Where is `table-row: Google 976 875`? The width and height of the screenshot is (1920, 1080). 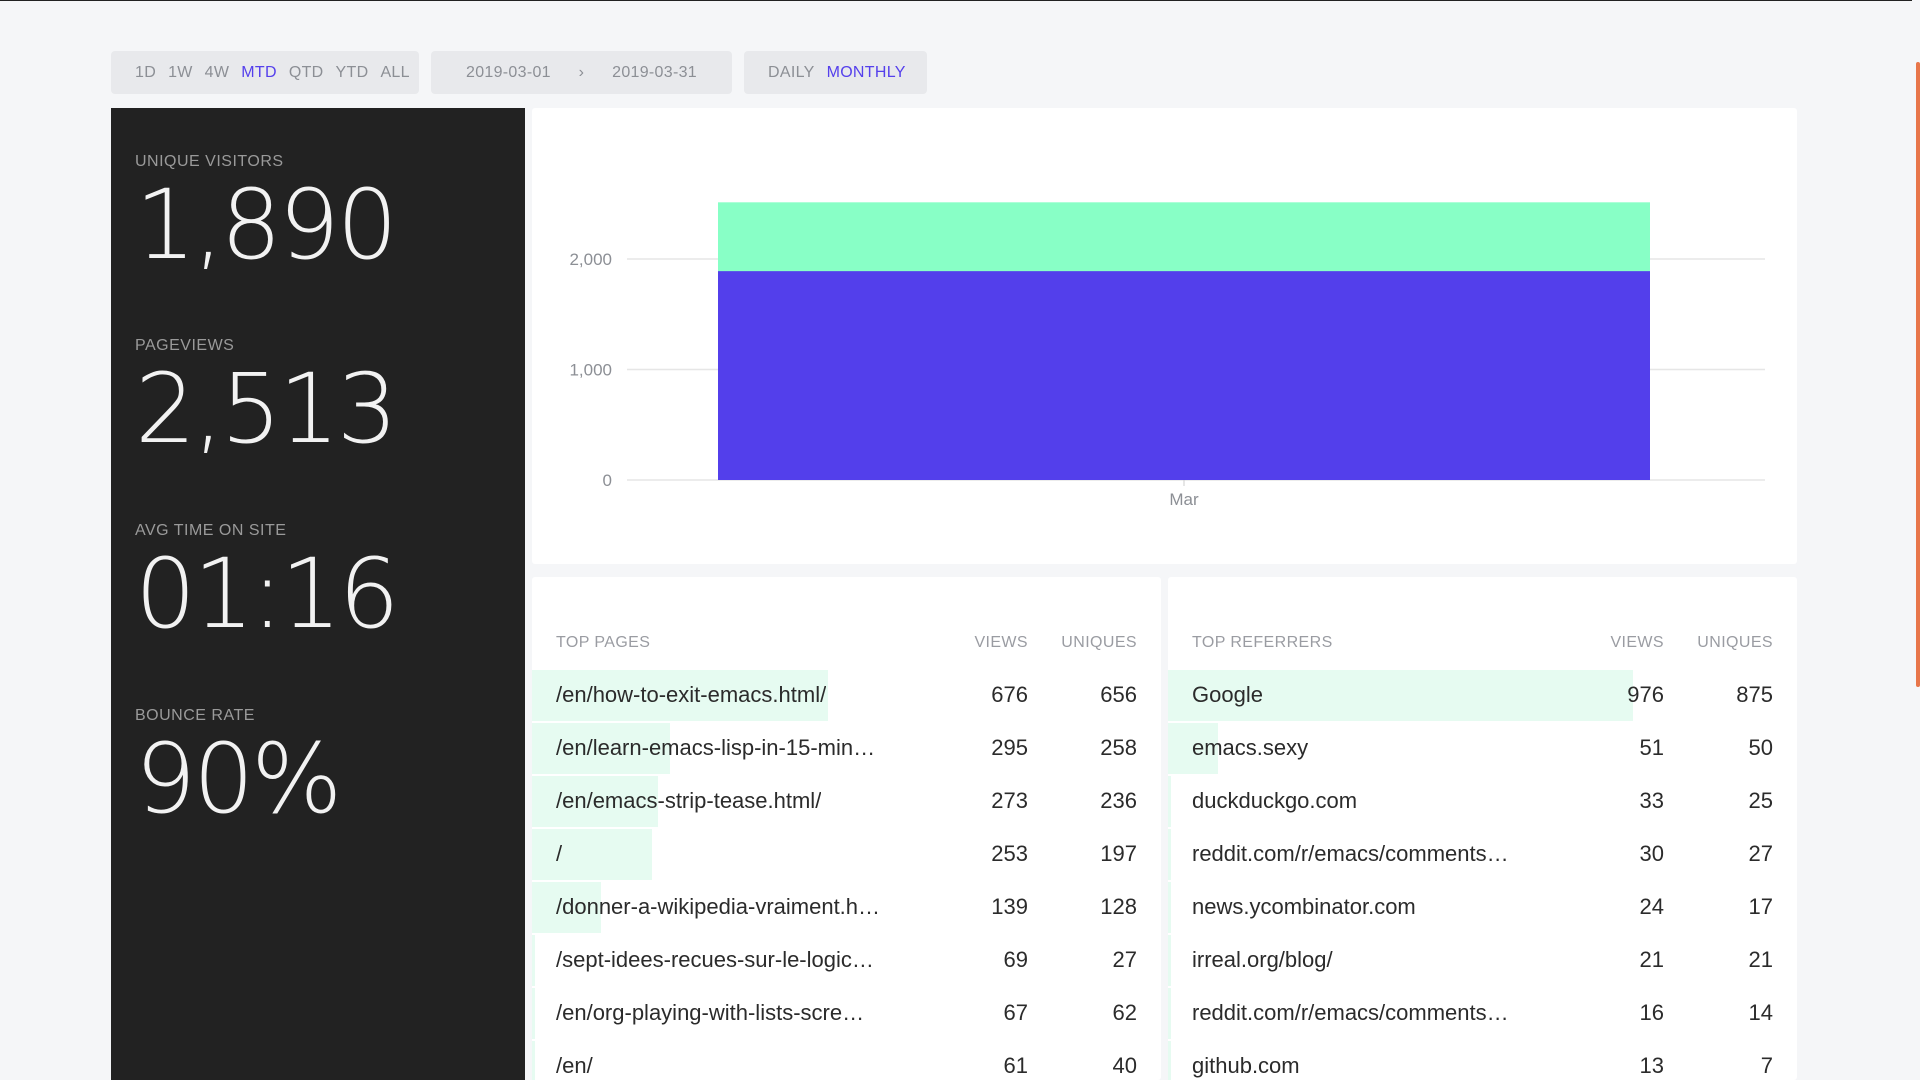
table-row: Google 976 875 is located at coordinates (1482, 696).